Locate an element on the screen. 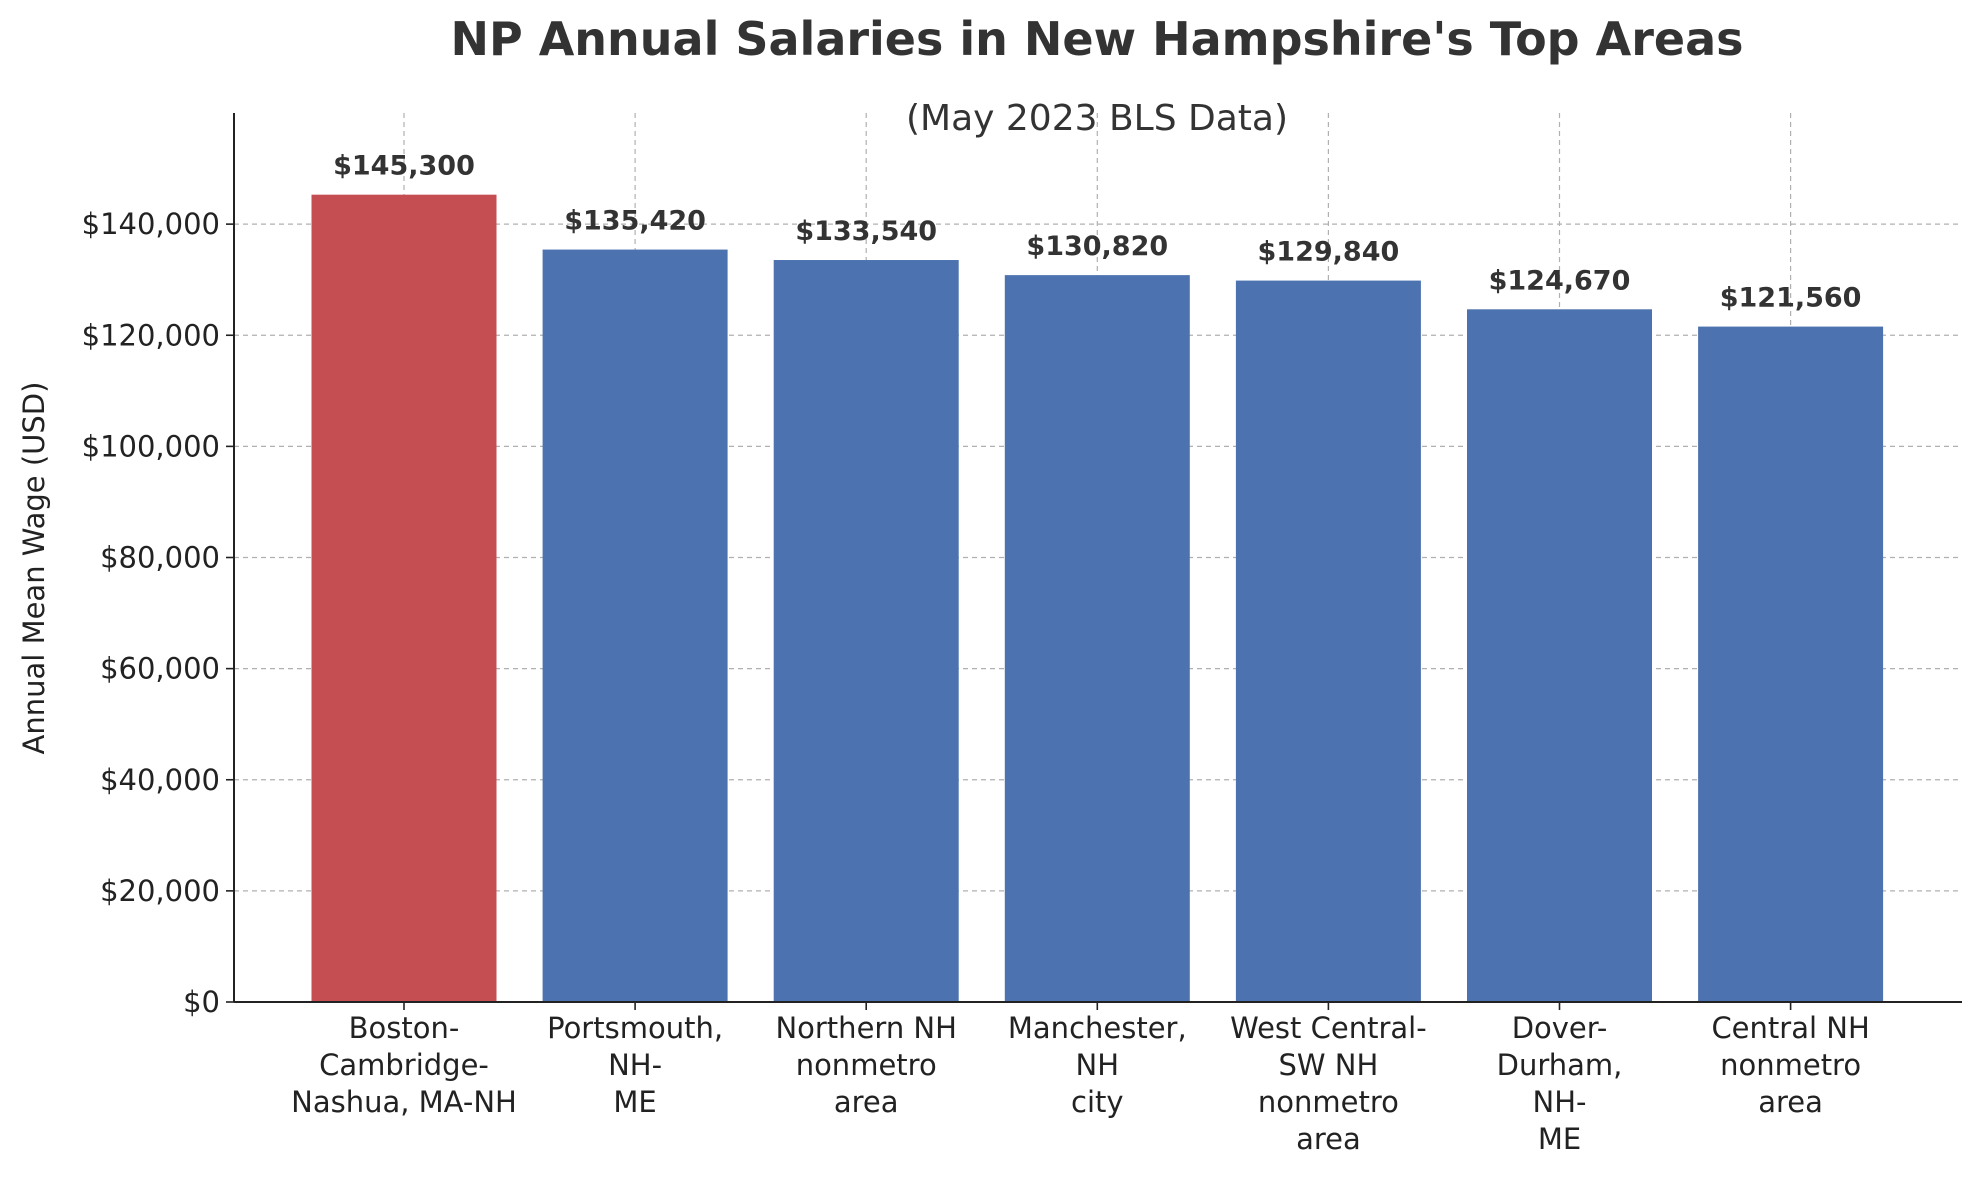 The height and width of the screenshot is (1183, 1980). y-tick-label: $80,000 is located at coordinates (160, 558).